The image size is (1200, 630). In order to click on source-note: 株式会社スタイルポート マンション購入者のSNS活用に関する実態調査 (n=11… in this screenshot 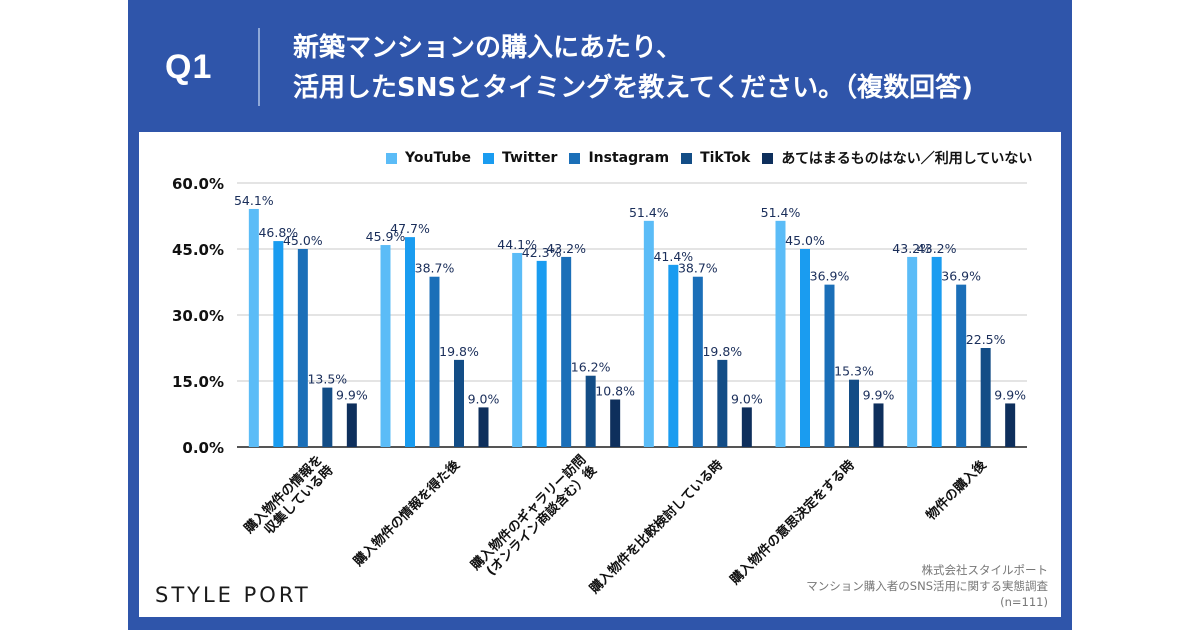, I will do `click(927, 586)`.